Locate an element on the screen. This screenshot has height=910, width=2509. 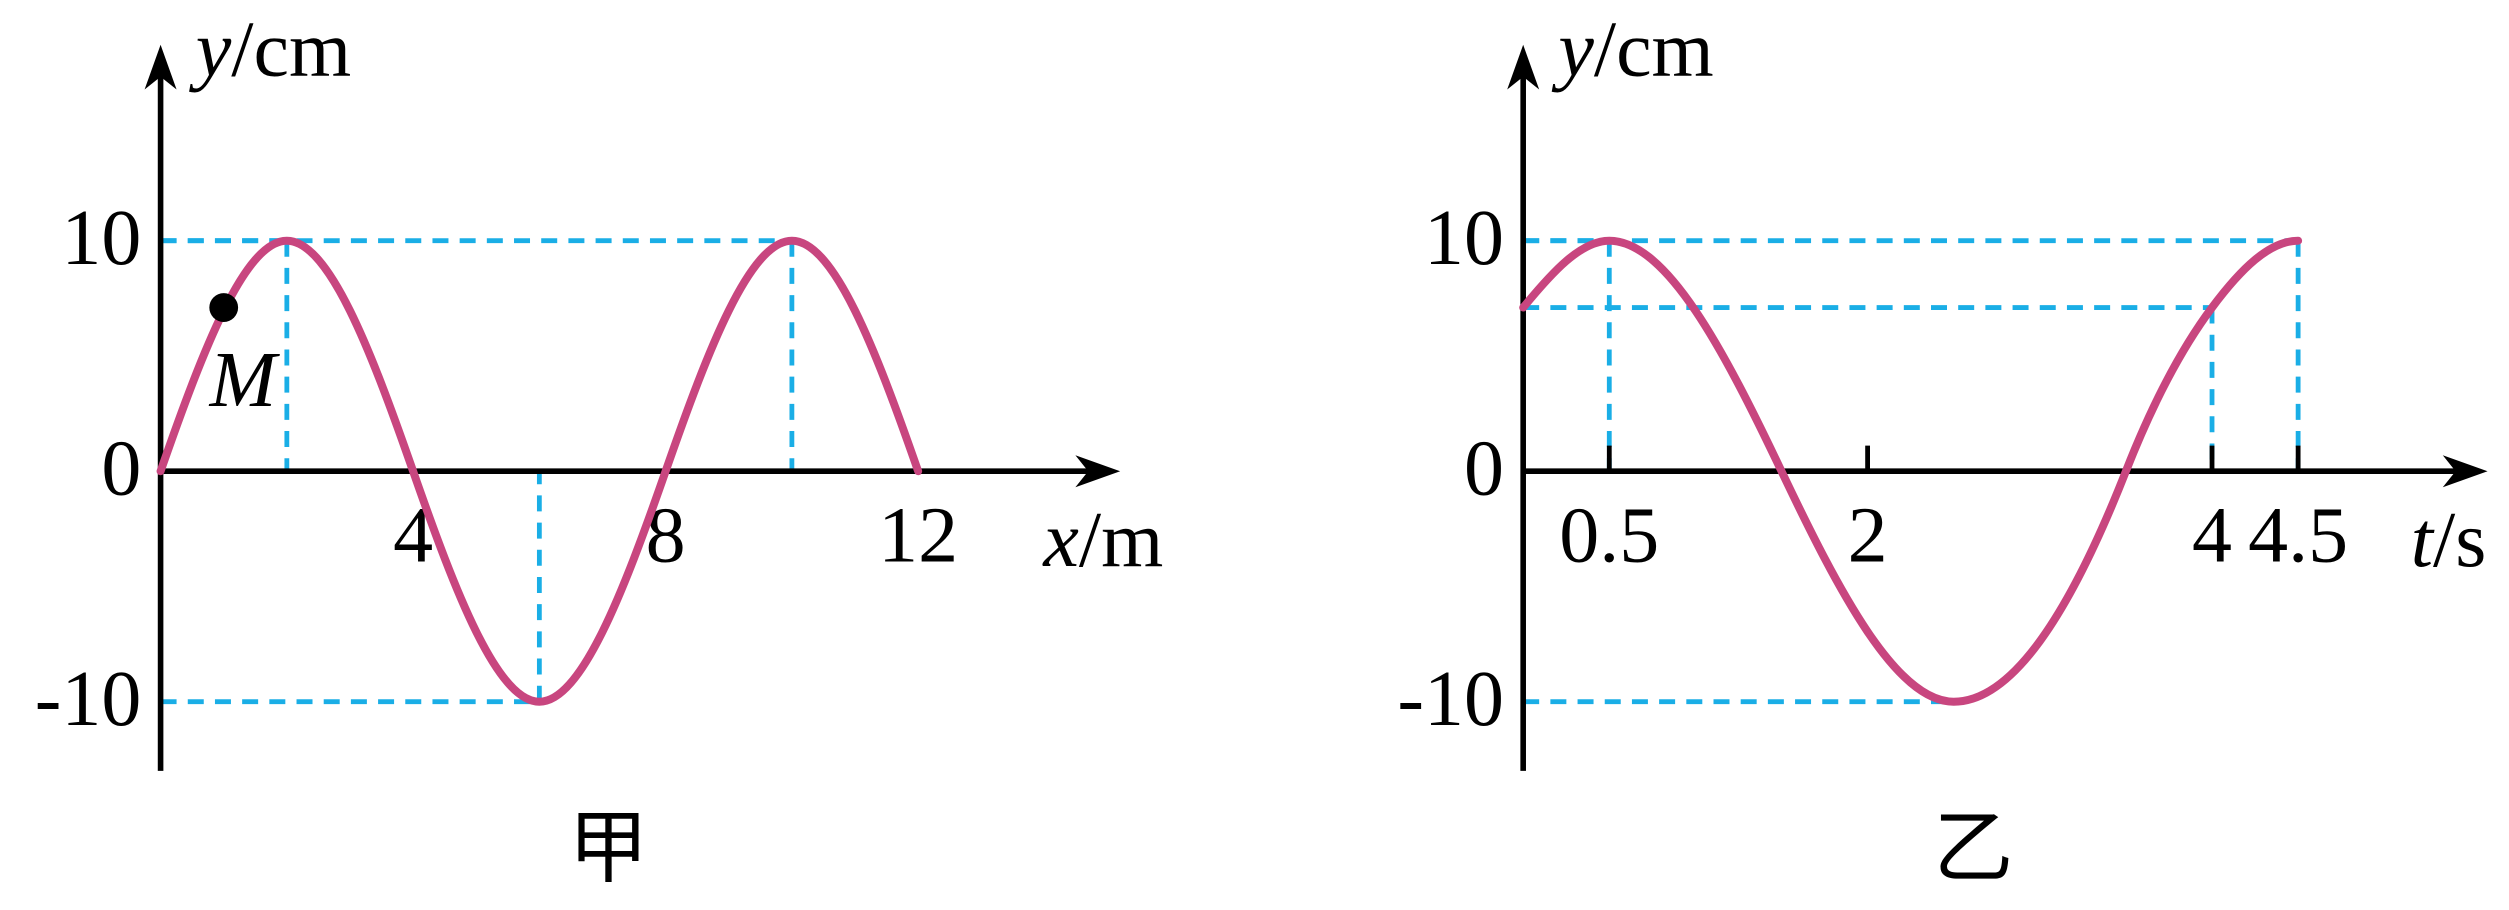
x-axis-unit: /s is located at coordinates (2459, 540).